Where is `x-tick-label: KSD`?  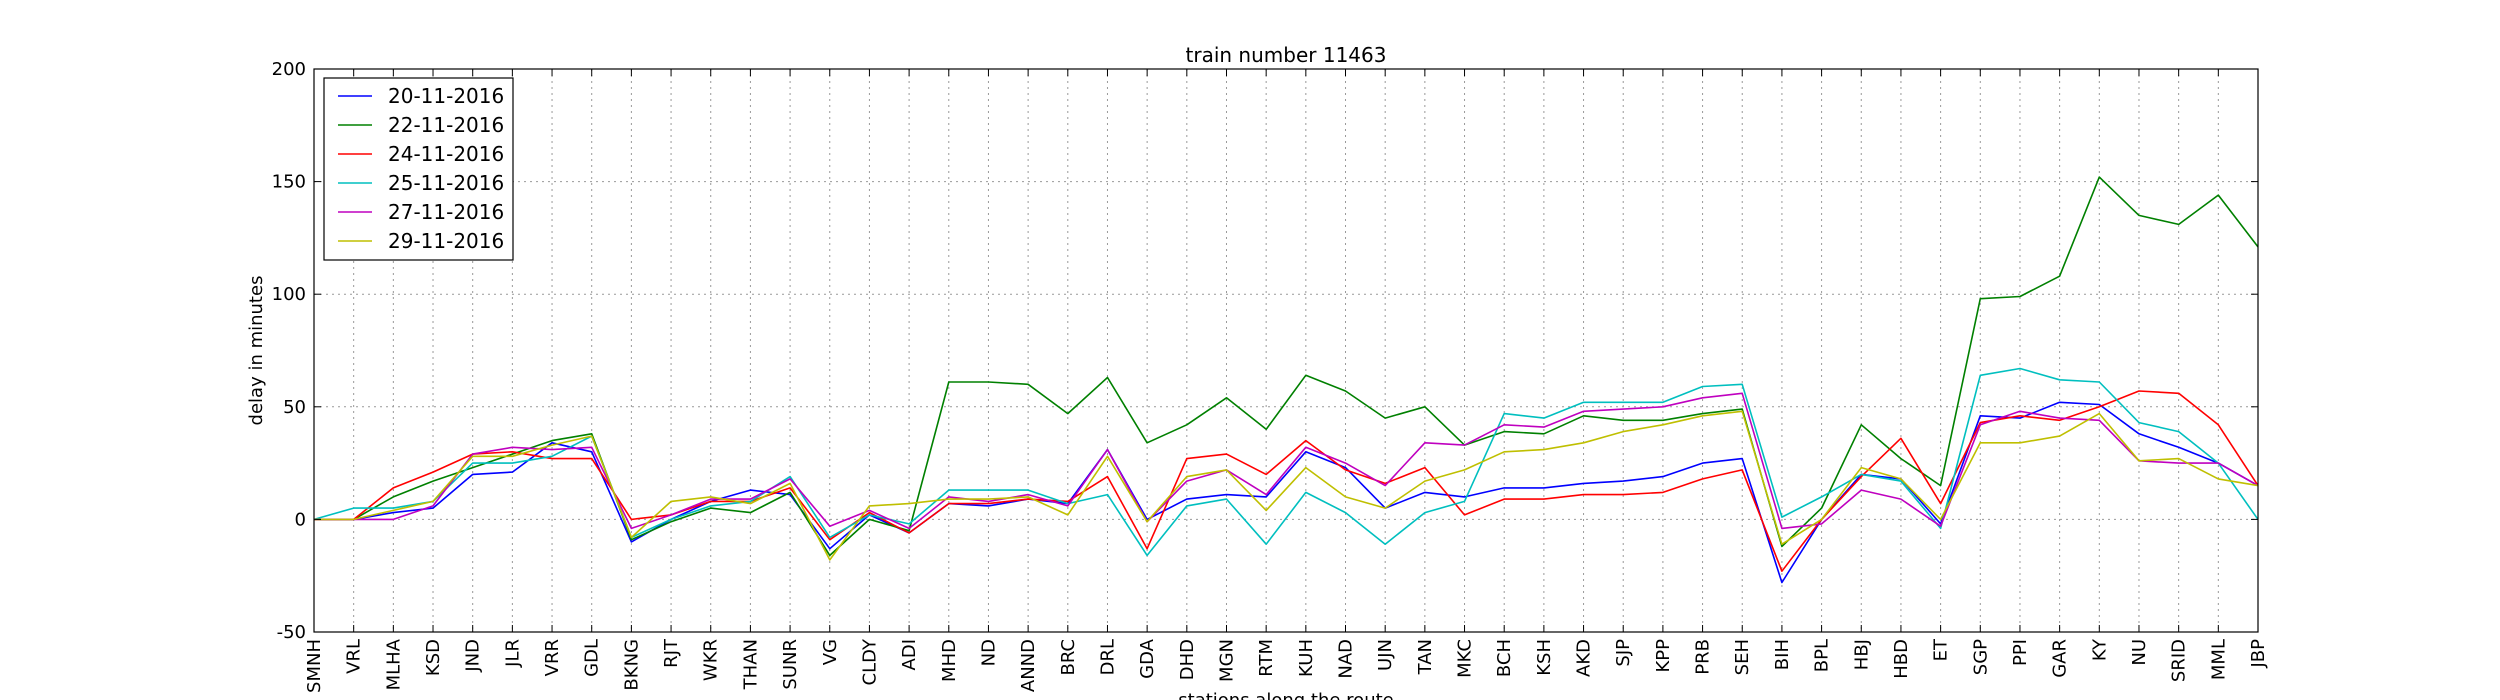
x-tick-label: KSD is located at coordinates (433, 657).